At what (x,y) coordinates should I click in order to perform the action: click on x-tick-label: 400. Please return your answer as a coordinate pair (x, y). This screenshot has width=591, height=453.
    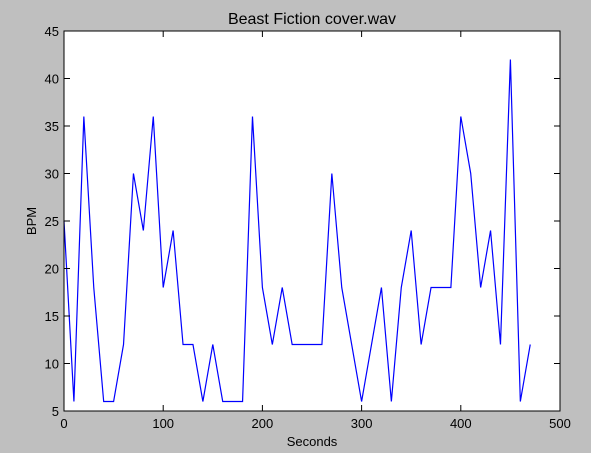
    Looking at the image, I should click on (461, 423).